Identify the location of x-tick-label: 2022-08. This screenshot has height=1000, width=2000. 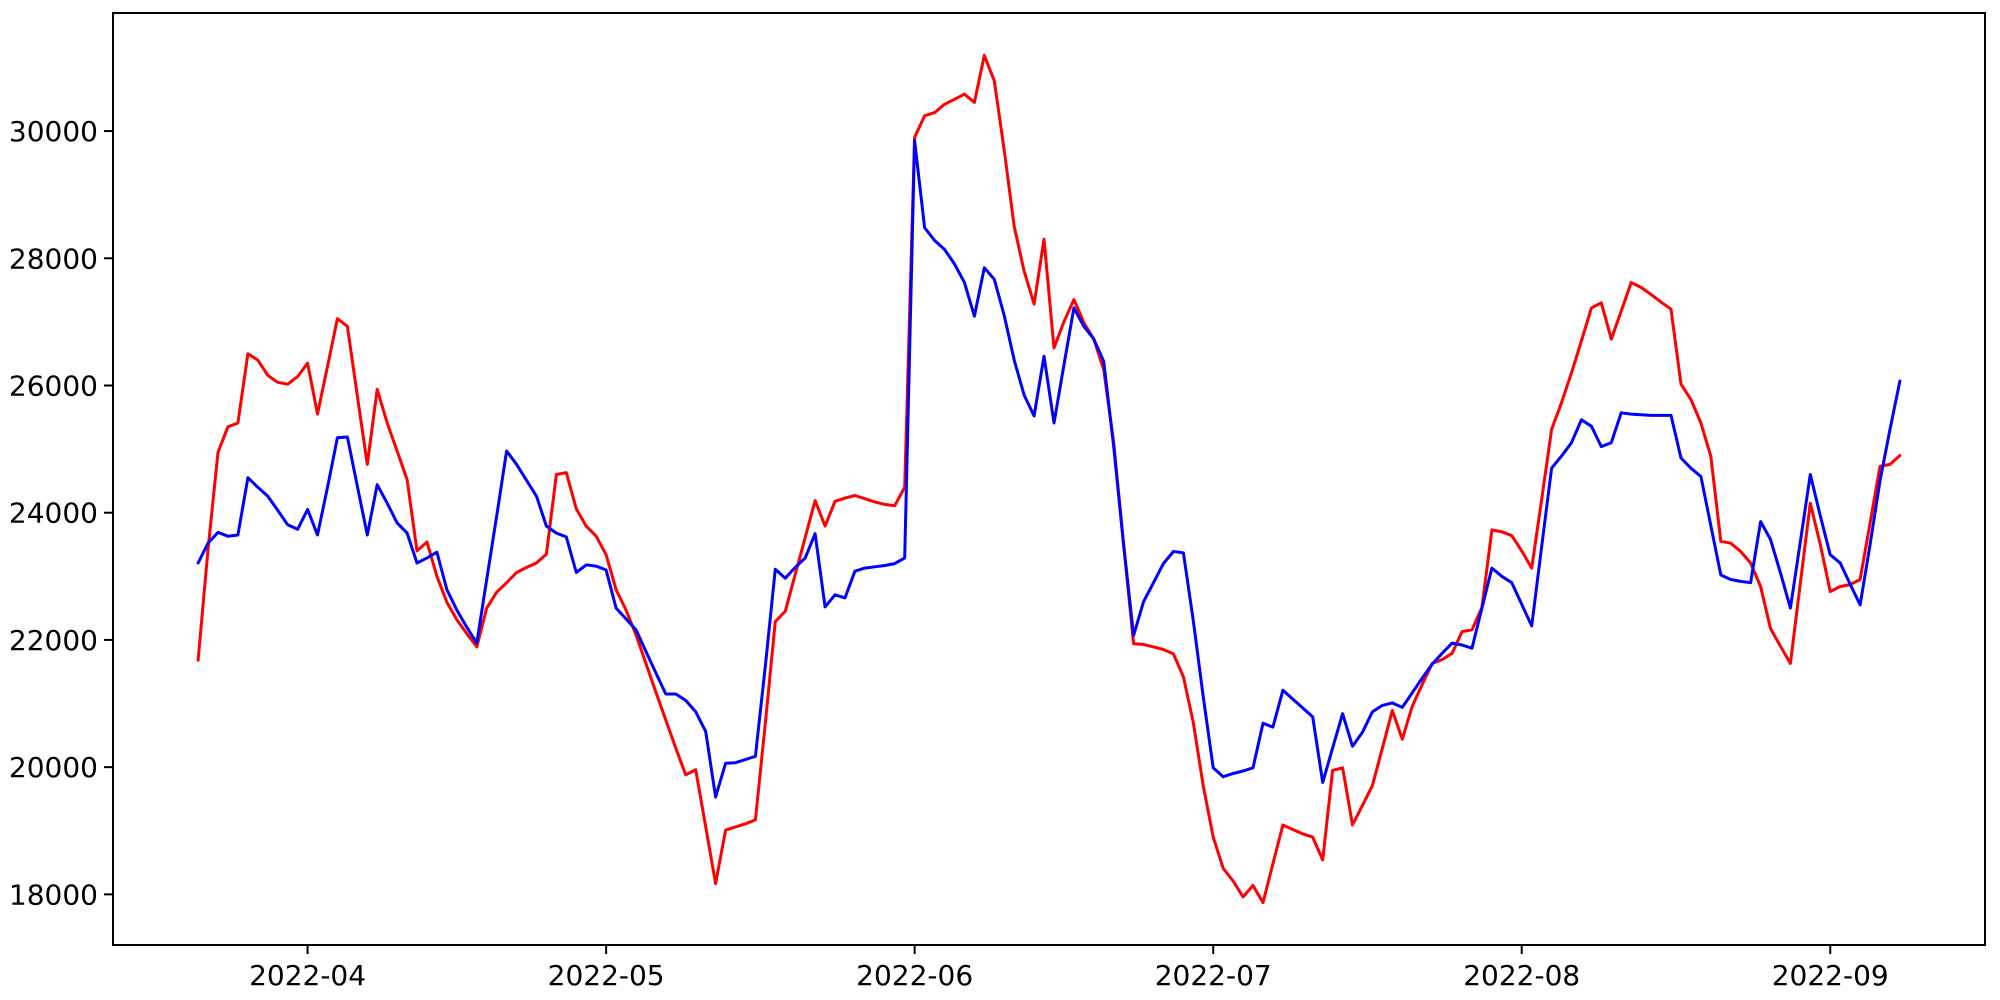
(1521, 975).